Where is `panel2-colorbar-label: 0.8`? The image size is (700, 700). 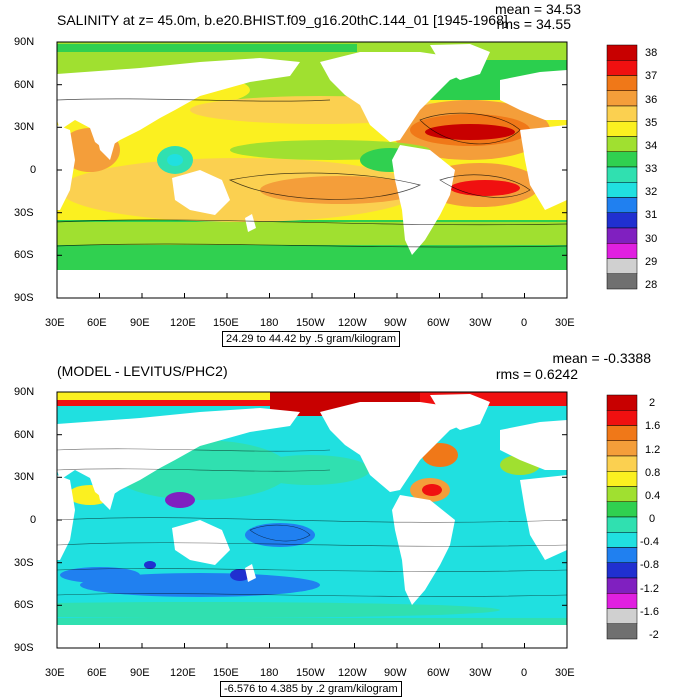 panel2-colorbar-label: 0.8 is located at coordinates (653, 473).